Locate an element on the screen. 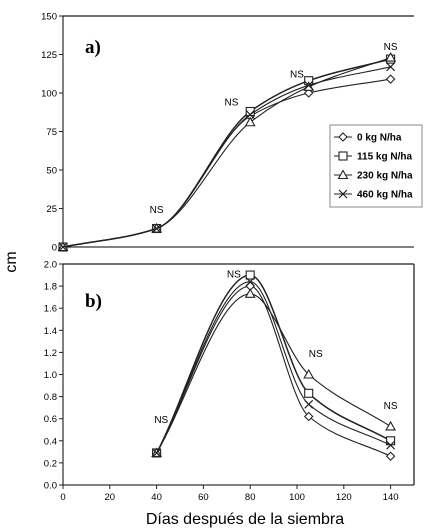 Image resolution: width=427 pixels, height=530 pixels. legend-label-0-kg-nha: 0 kg N/ha is located at coordinates (379, 138).